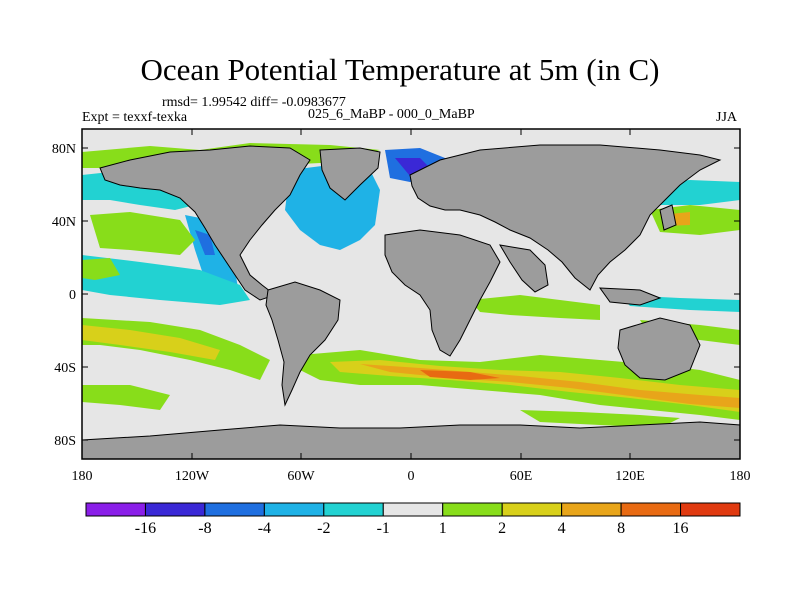 This screenshot has height=600, width=800. What do you see at coordinates (565, 217) in the screenshot?
I see `eurasia` at bounding box center [565, 217].